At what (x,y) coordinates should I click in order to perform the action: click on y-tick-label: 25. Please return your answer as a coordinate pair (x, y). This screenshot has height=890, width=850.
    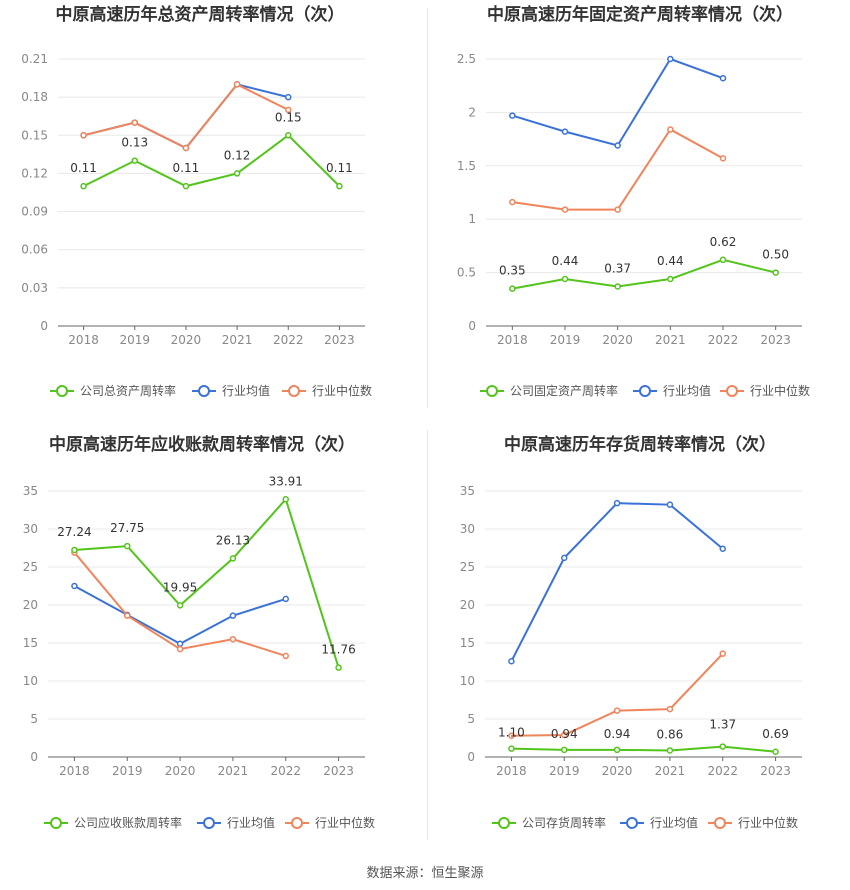
    Looking at the image, I should click on (467, 567).